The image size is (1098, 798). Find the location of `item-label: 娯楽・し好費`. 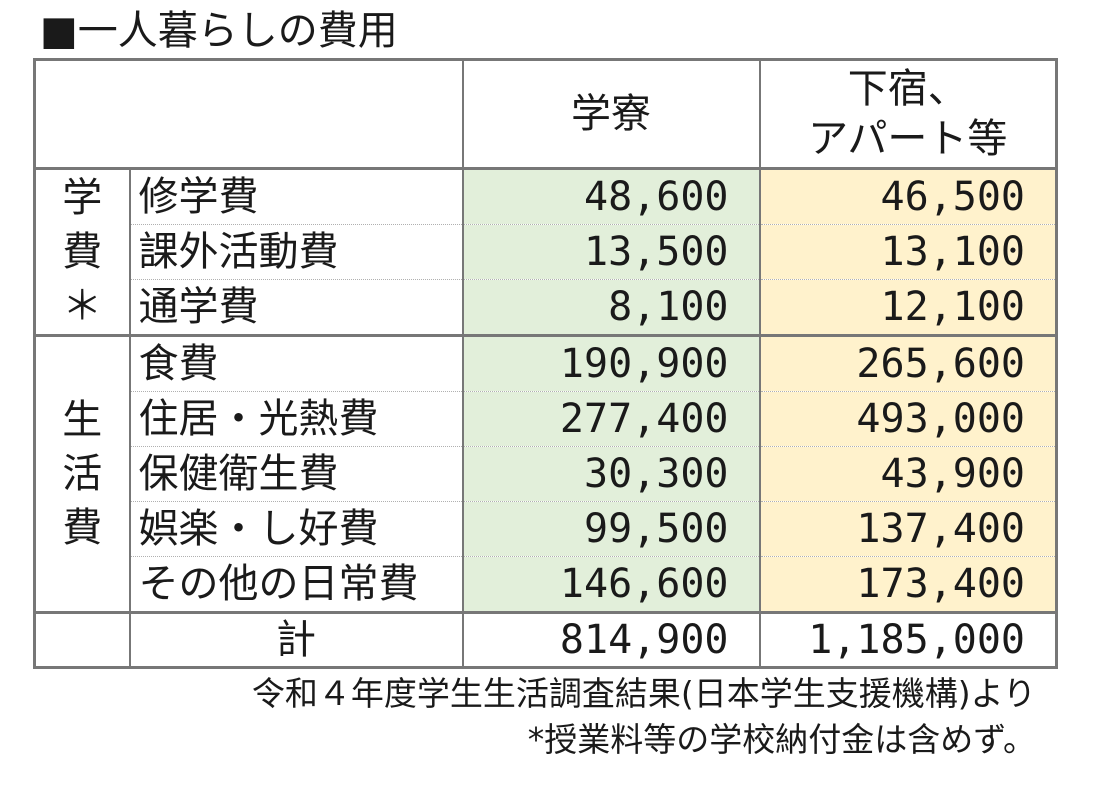

item-label: 娯楽・し好費 is located at coordinates (296, 529).